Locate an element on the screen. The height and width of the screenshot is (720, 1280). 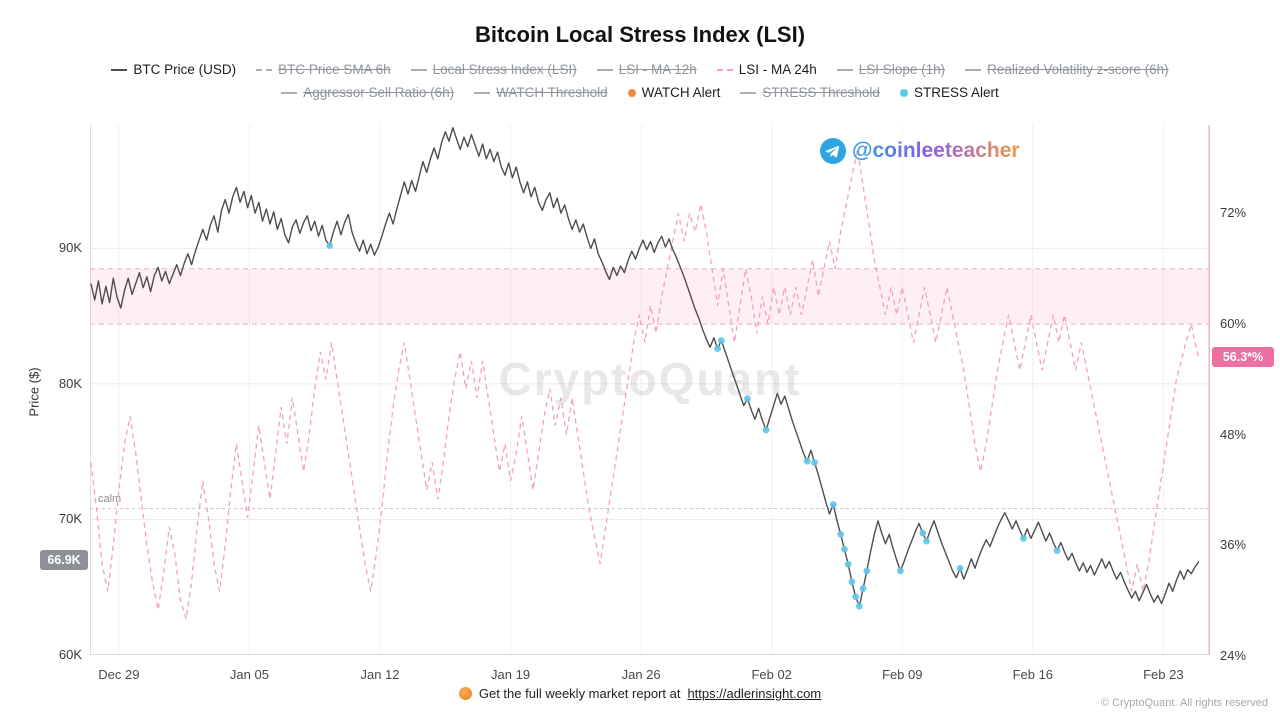
legend-item-stress-alert: STRESS Alert is located at coordinates (949, 92).